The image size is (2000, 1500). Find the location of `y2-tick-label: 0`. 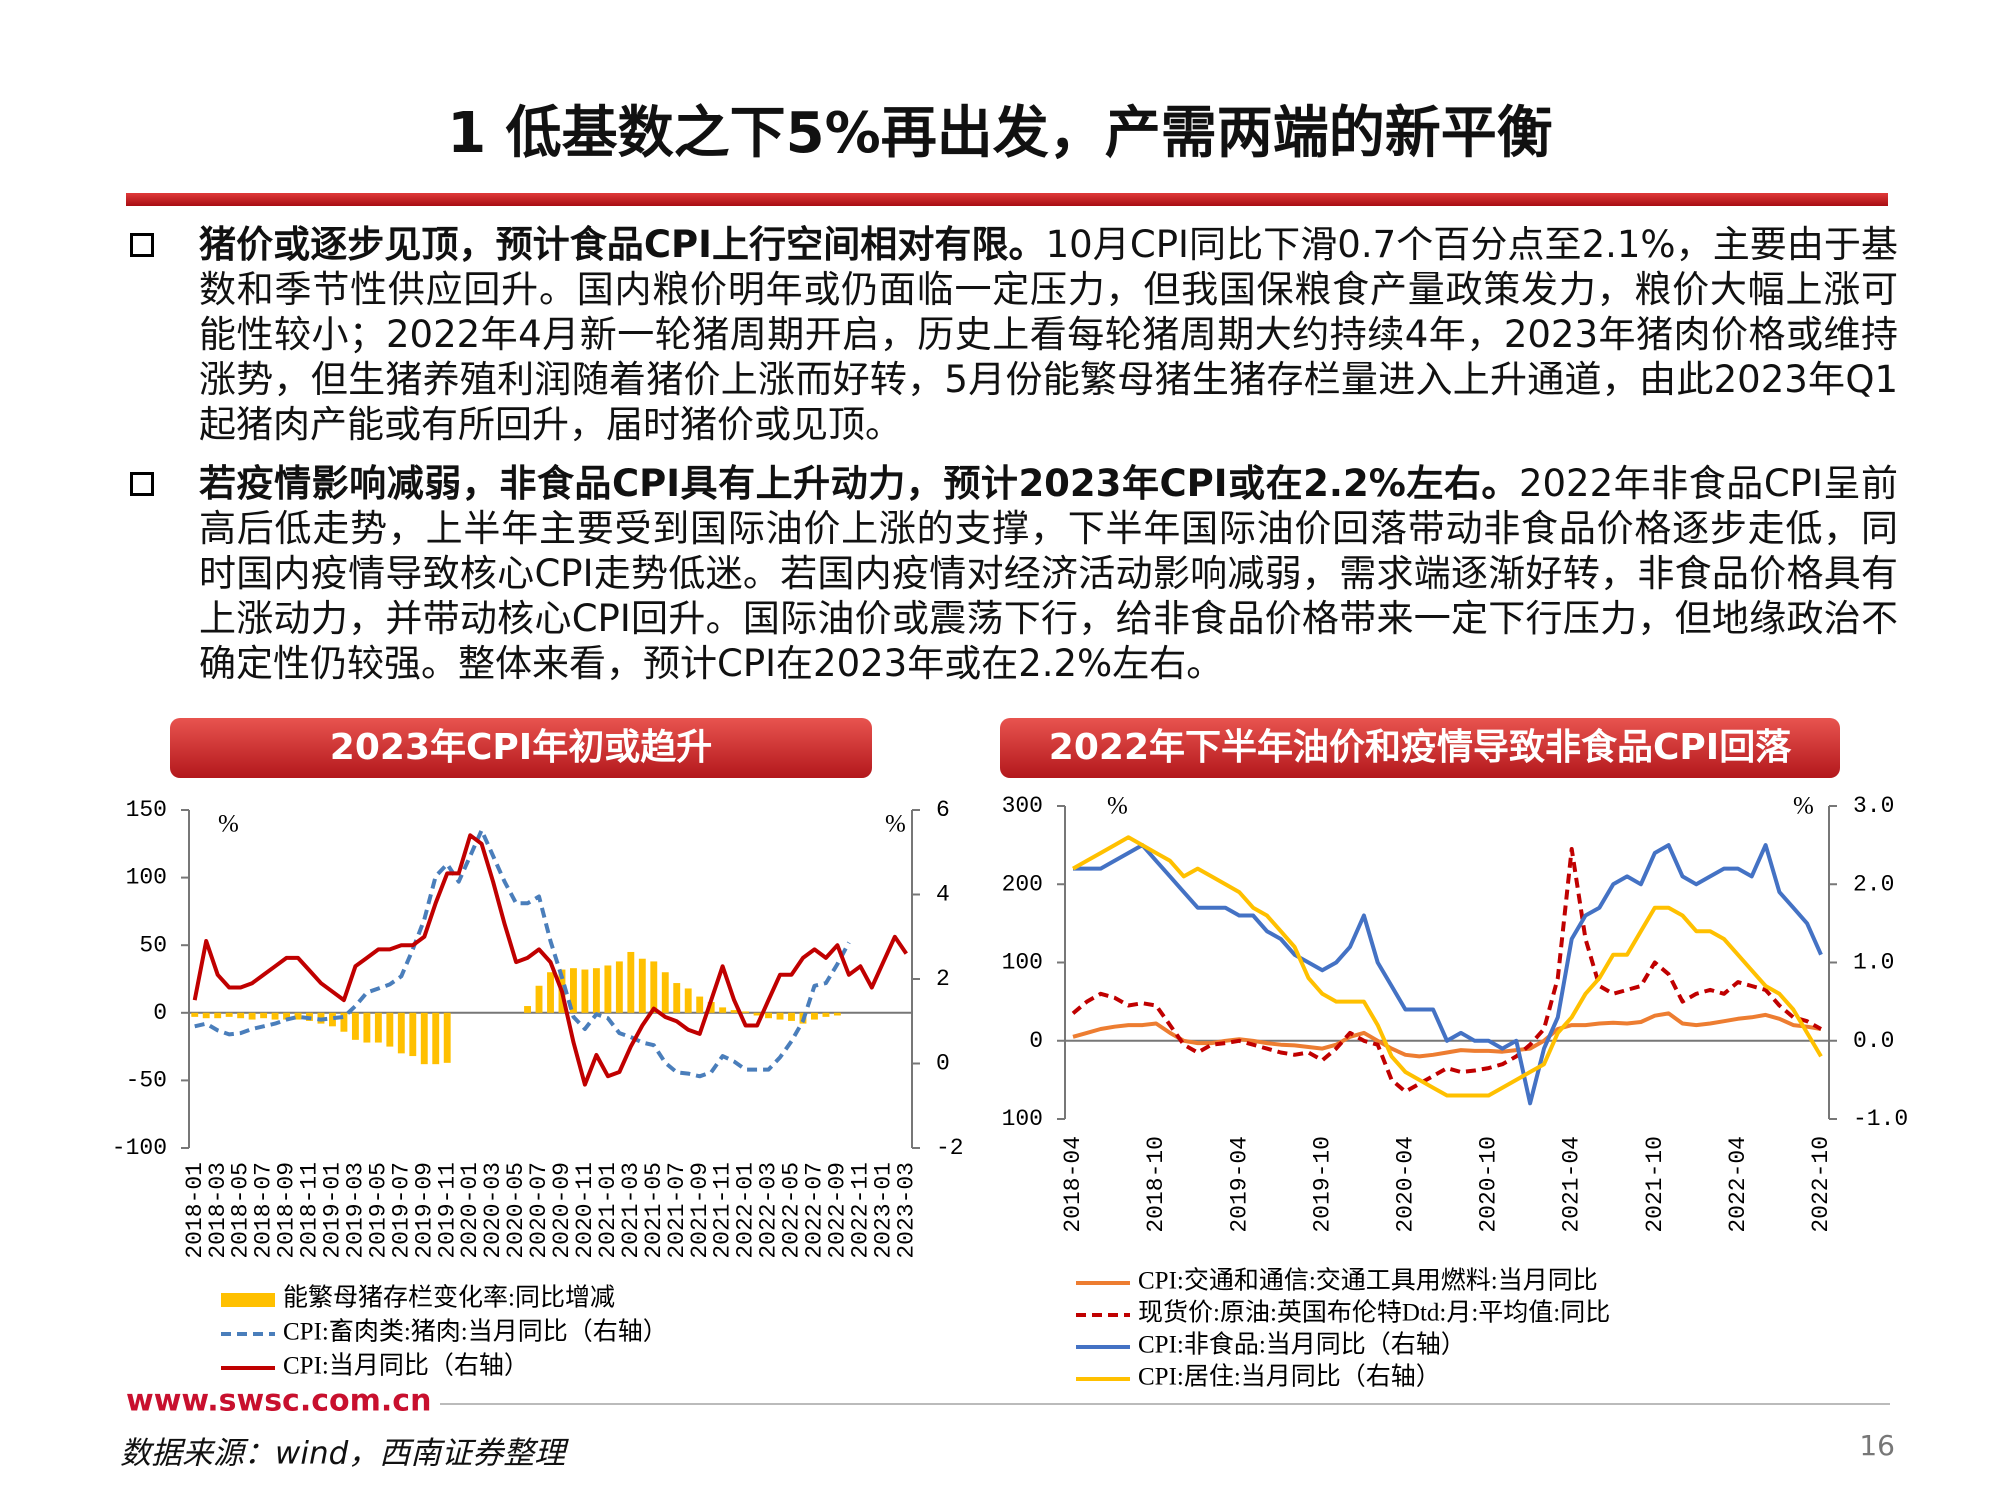

y2-tick-label: 0 is located at coordinates (943, 1064).